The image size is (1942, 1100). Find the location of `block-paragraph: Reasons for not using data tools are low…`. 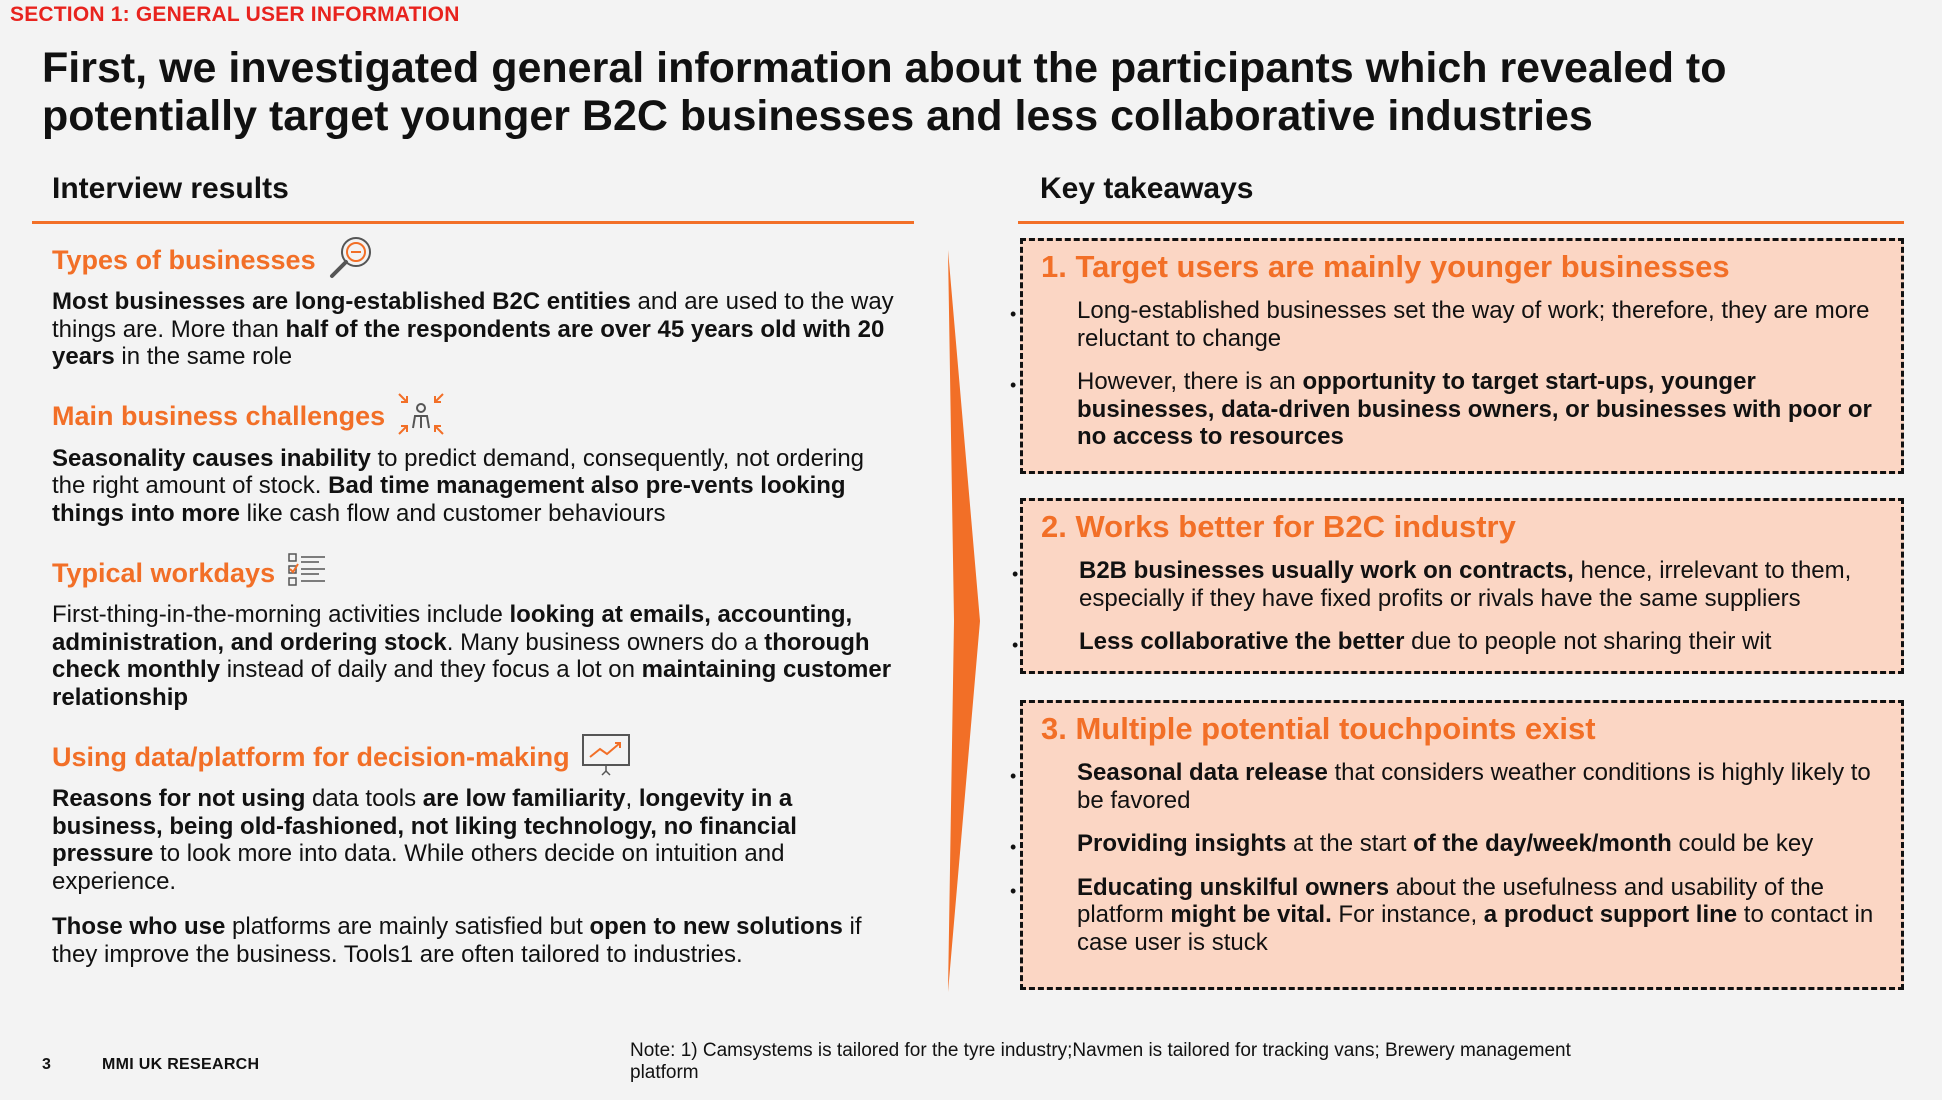

block-paragraph: Reasons for not using data tools are low… is located at coordinates (477, 840).